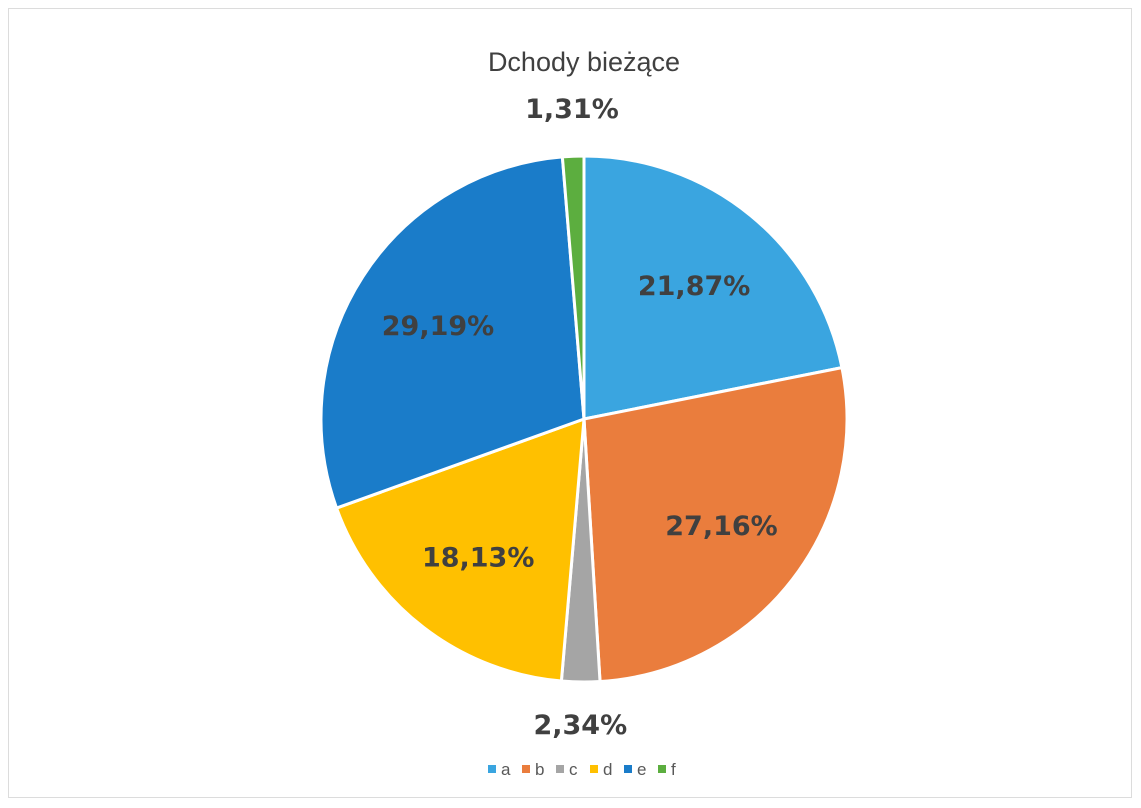 This screenshot has width=1141, height=808. Describe the element at coordinates (560, 769) in the screenshot. I see `legend-swatch-c` at that location.